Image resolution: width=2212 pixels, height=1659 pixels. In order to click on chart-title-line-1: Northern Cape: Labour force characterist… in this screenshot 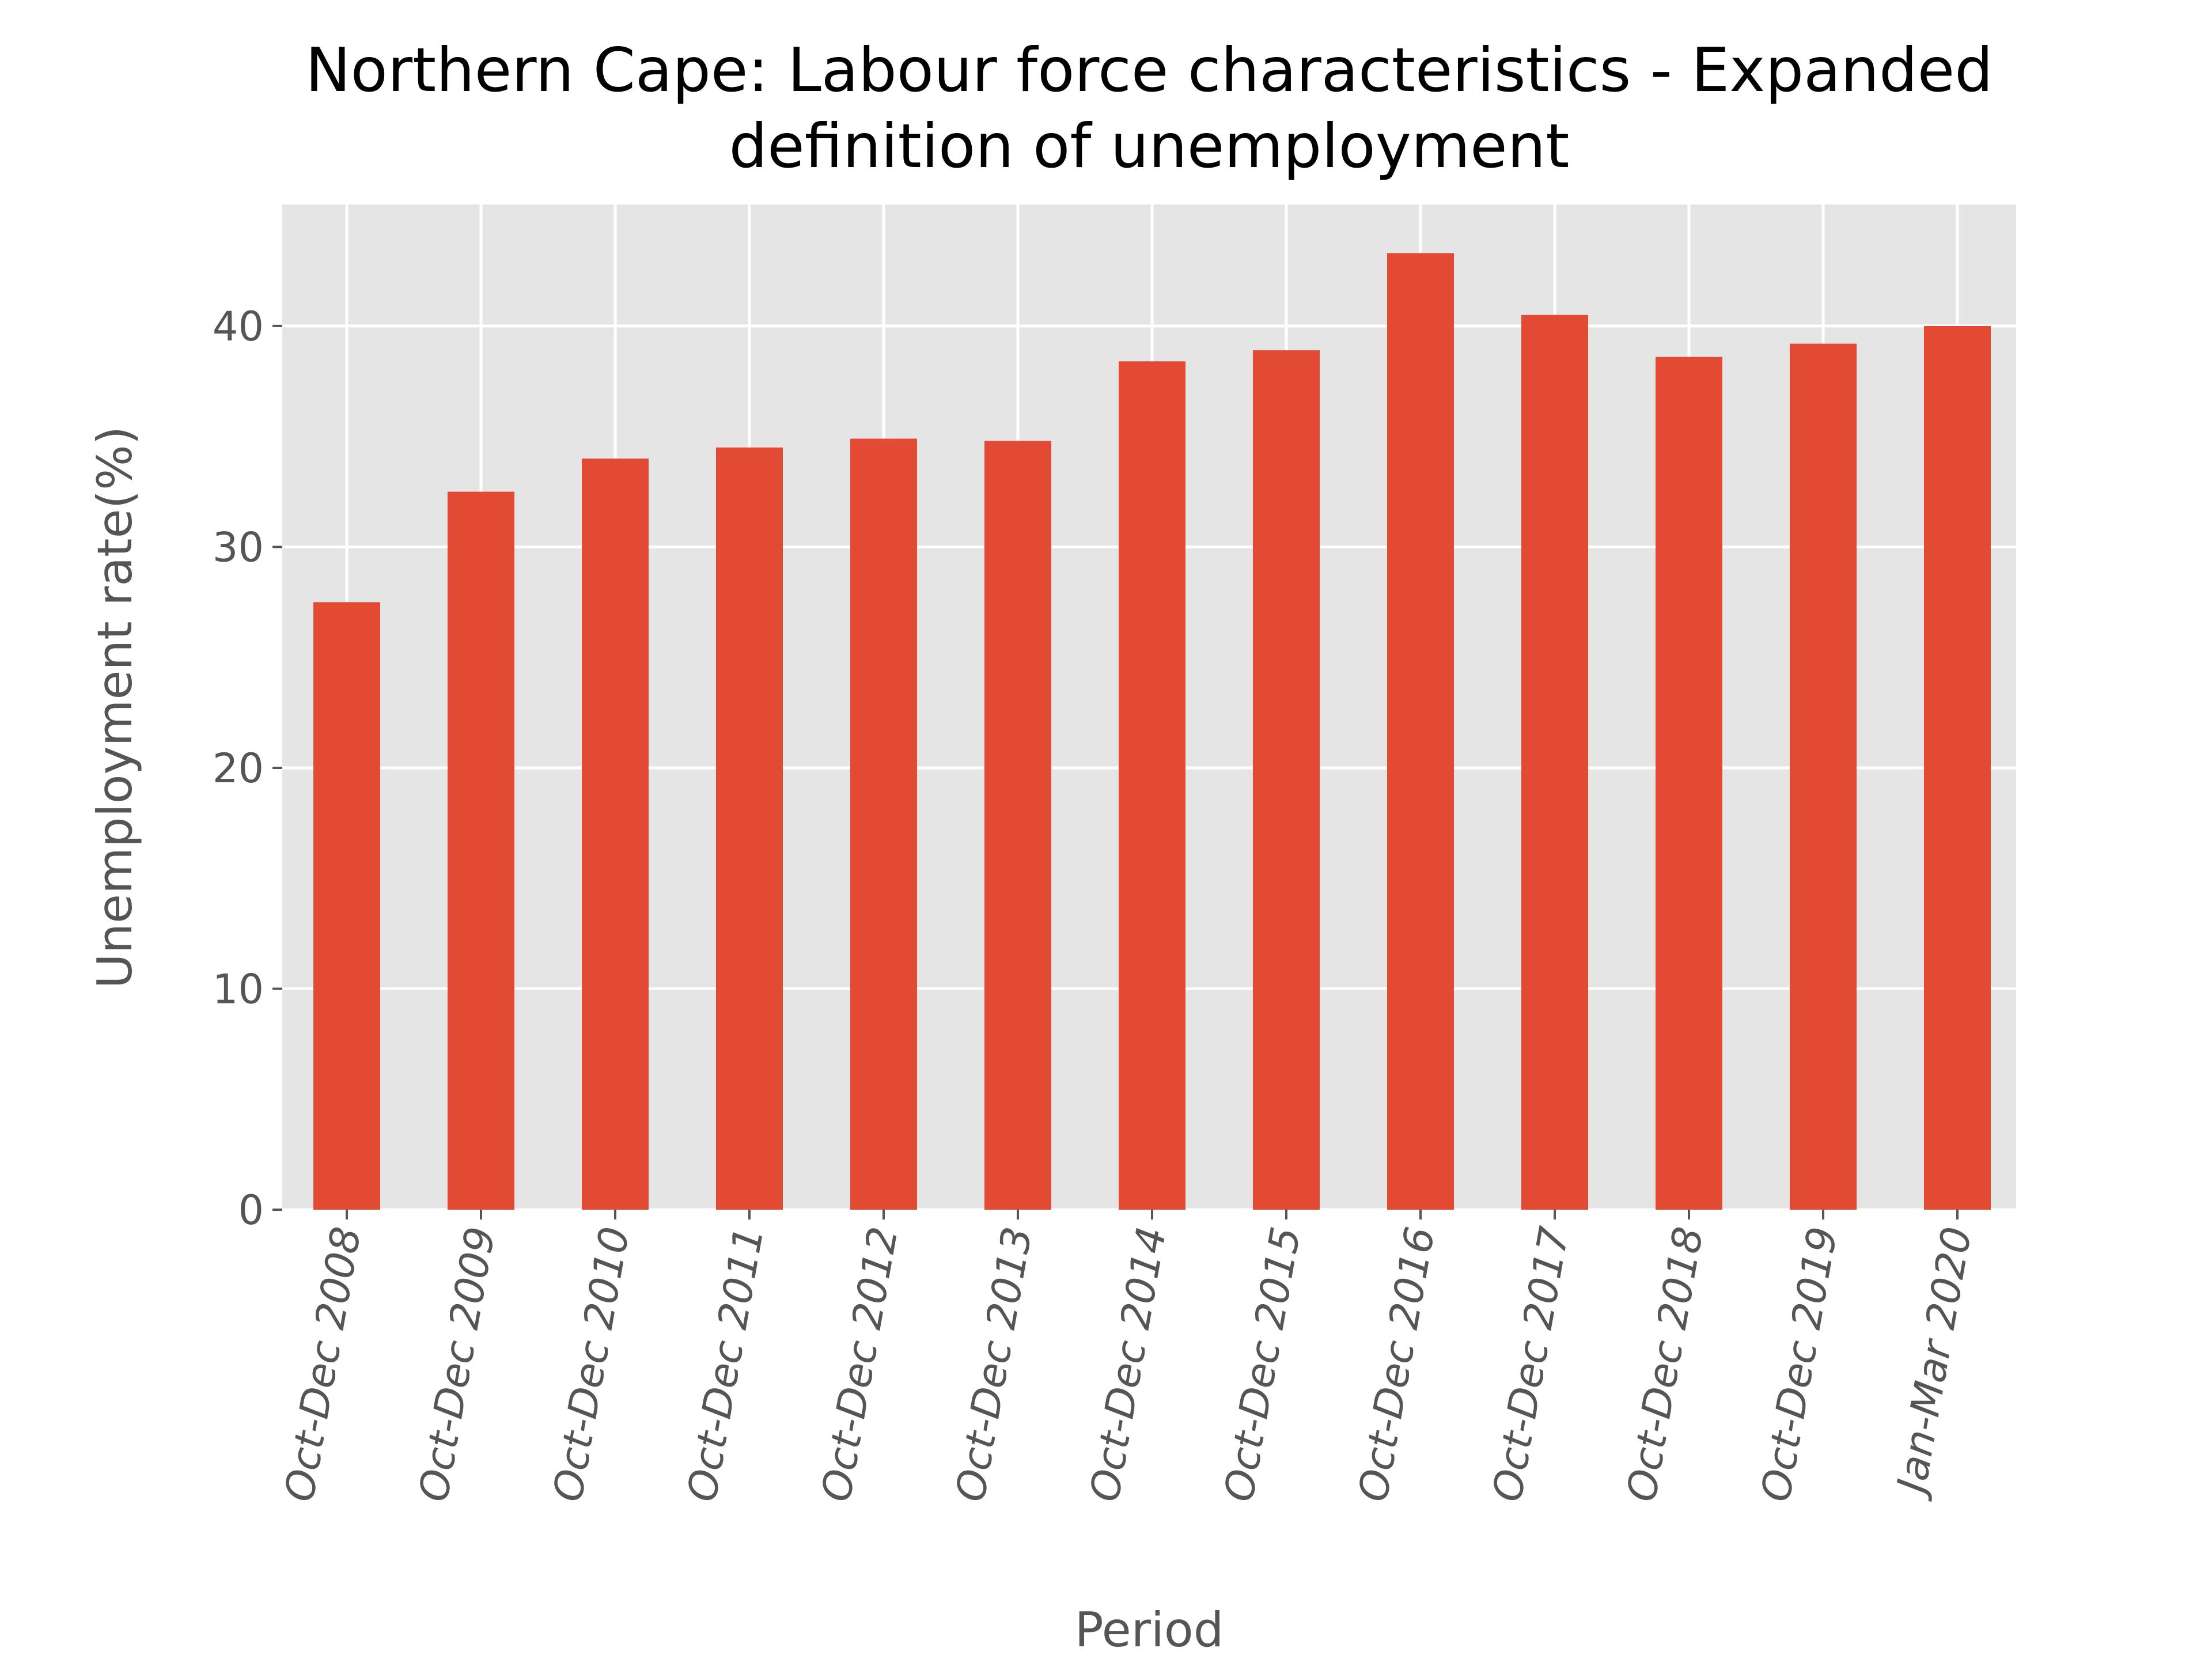, I will do `click(1149, 70)`.